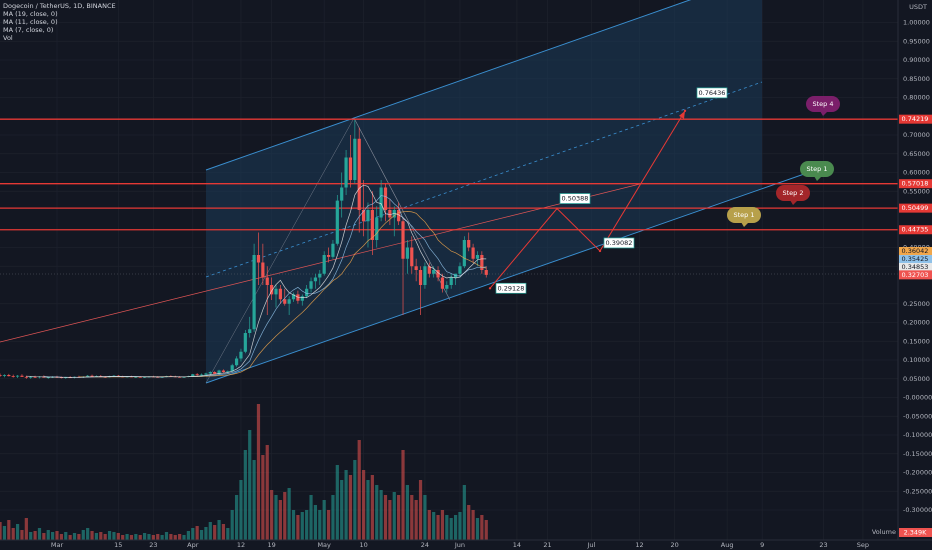  I want to click on currency: USDT, so click(918, 7).